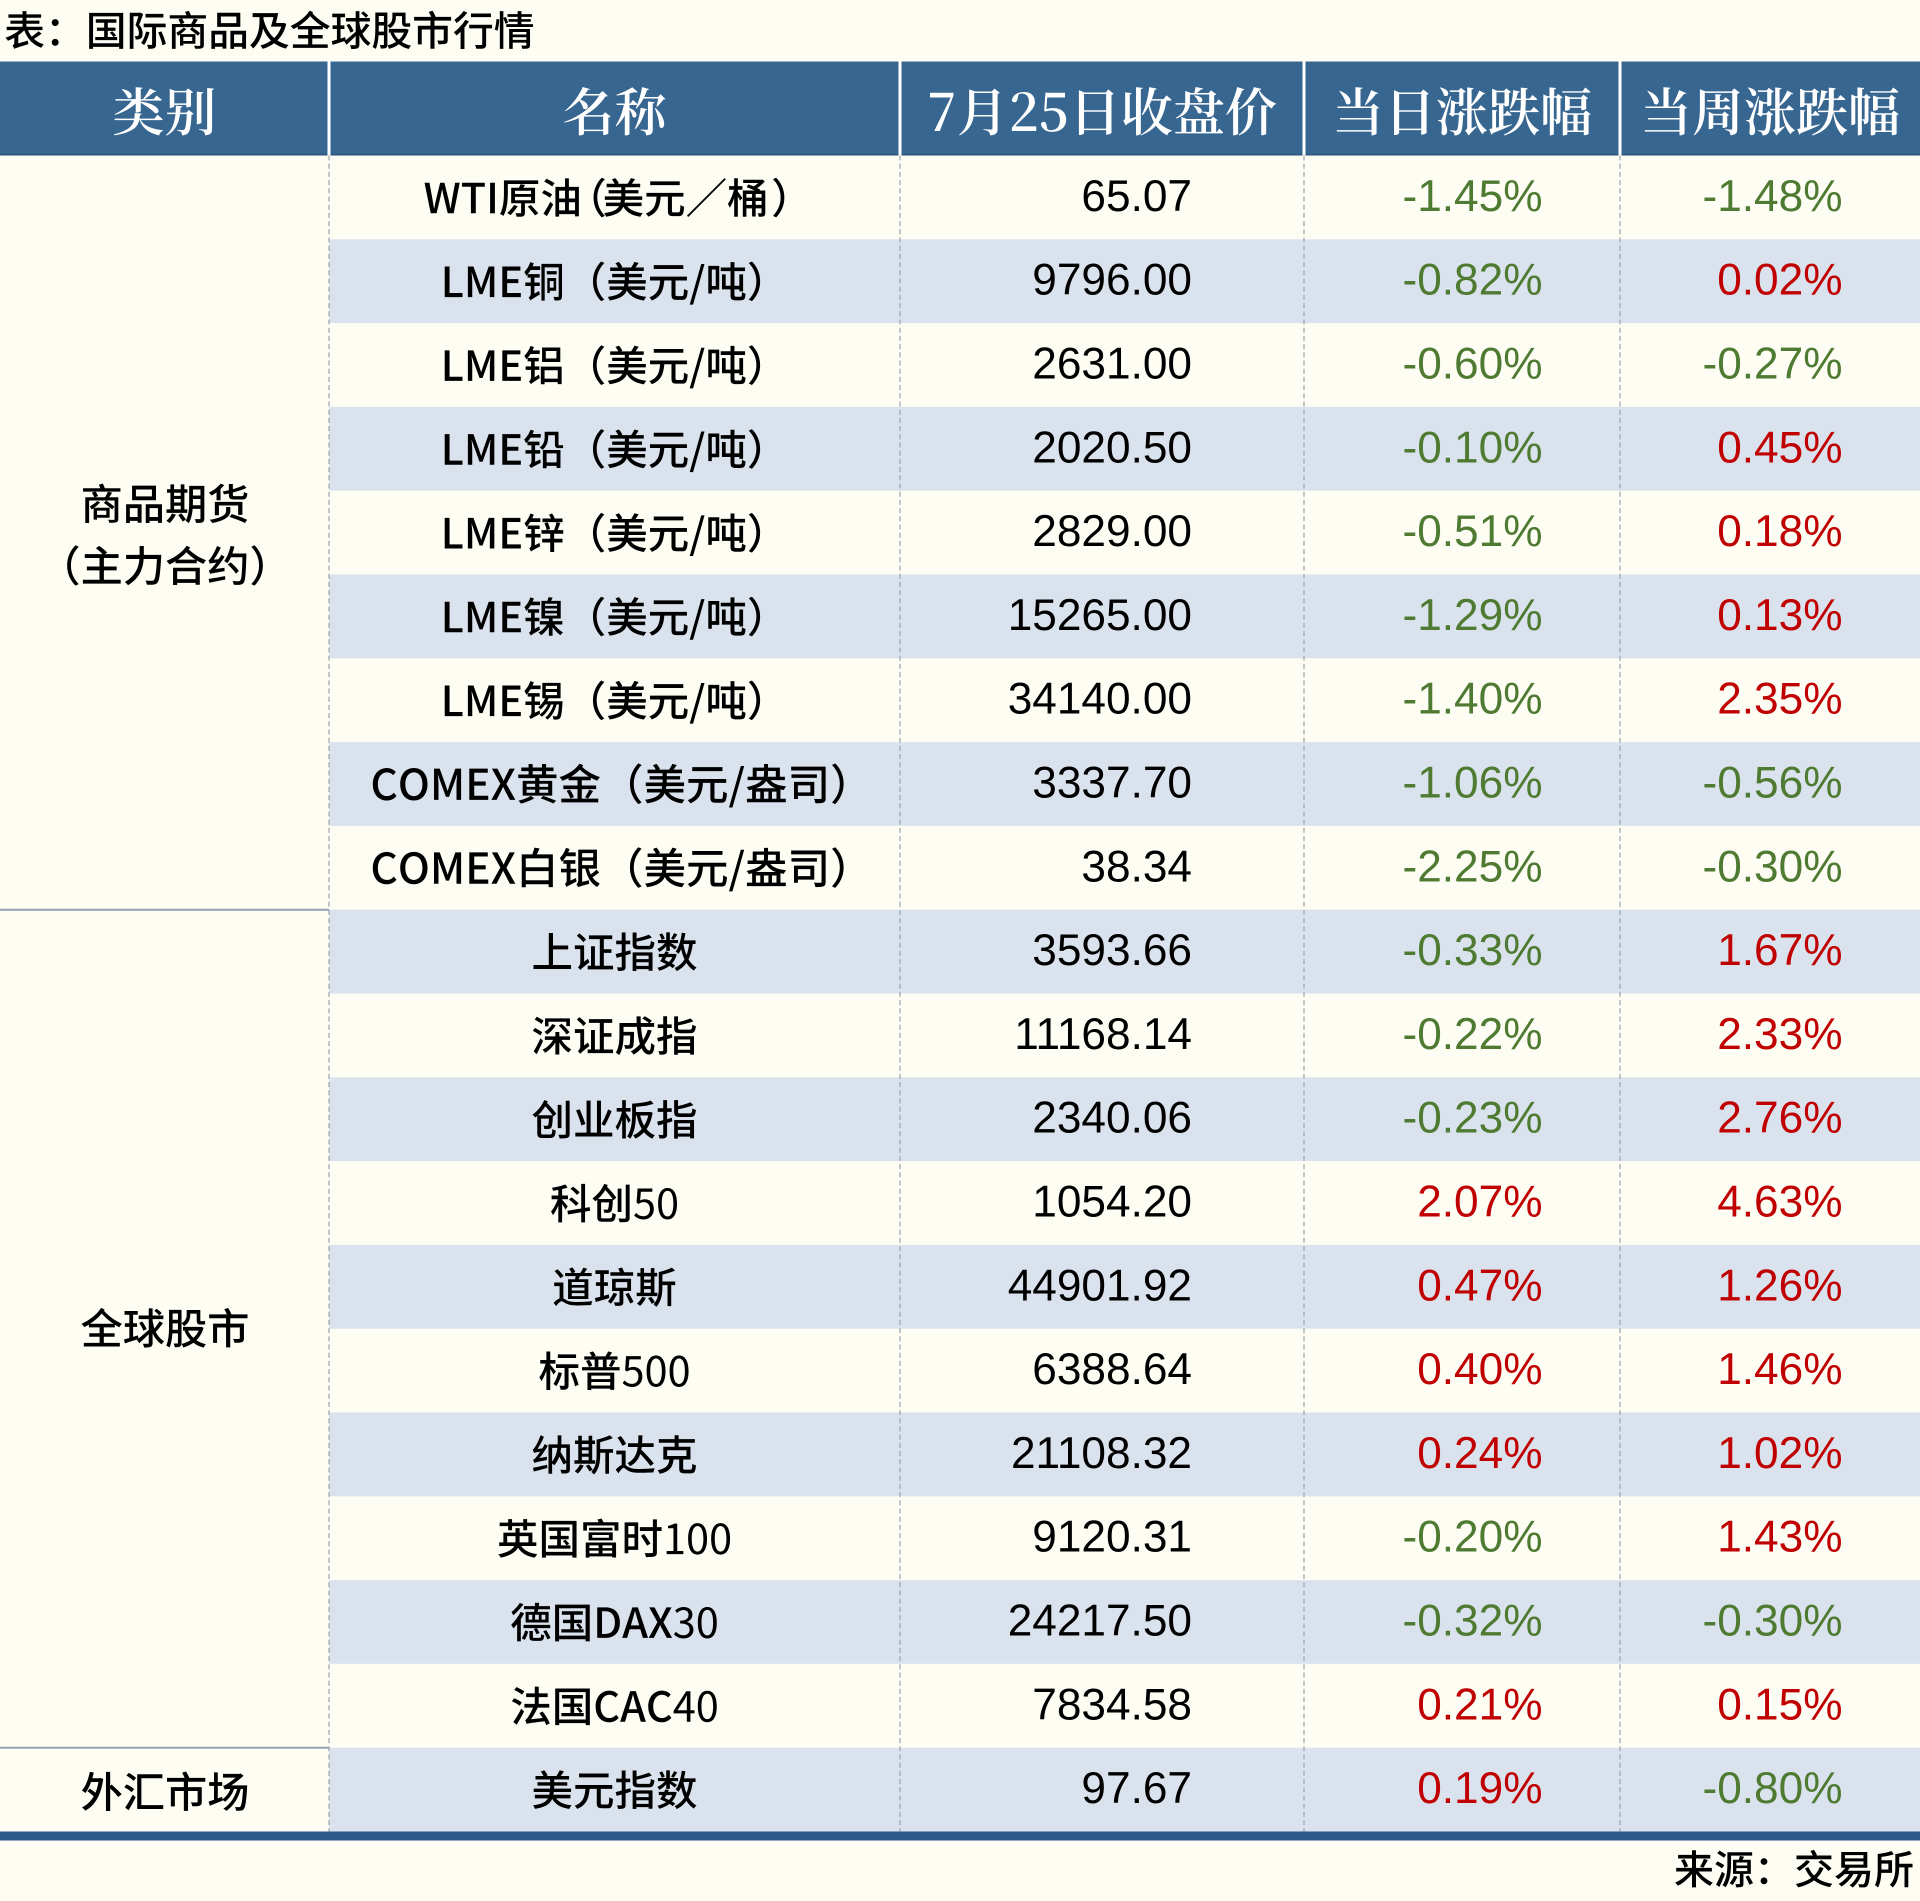 The height and width of the screenshot is (1901, 1920). I want to click on svg-text: -0.20%, so click(1472, 1537).